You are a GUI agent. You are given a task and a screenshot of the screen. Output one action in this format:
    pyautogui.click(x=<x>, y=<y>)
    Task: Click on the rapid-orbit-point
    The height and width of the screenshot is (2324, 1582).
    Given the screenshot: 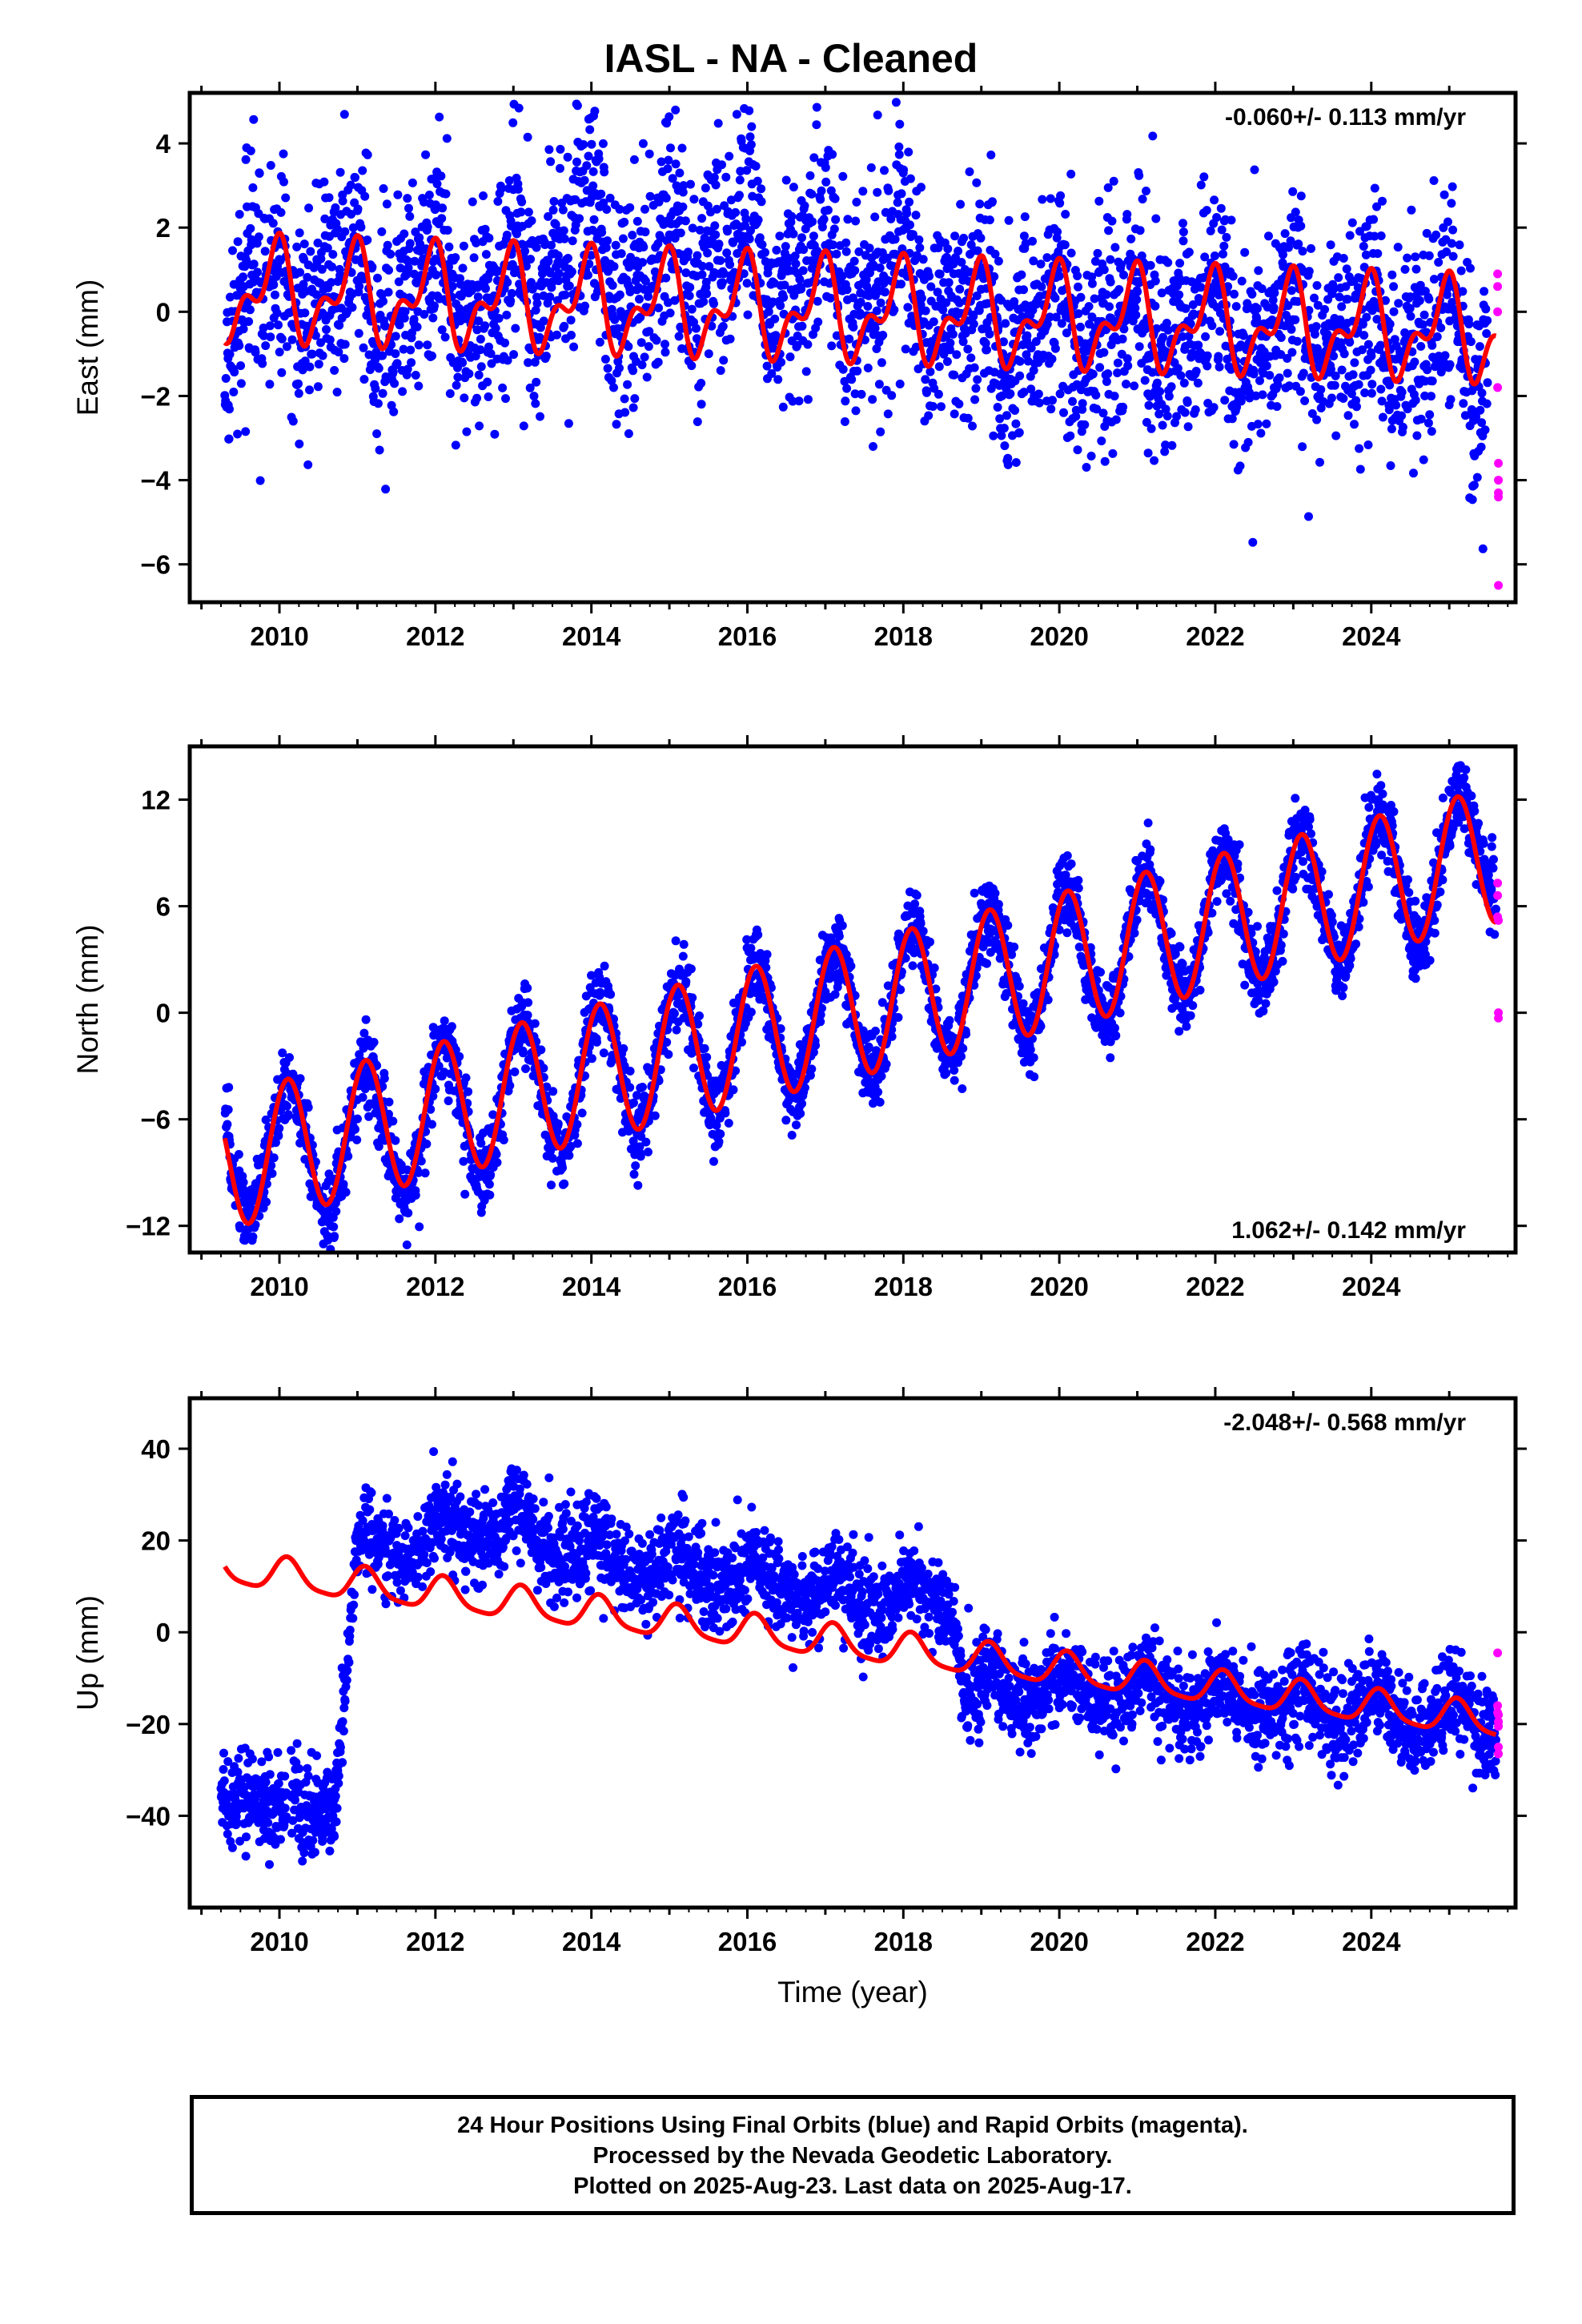 What is the action you would take?
    pyautogui.click(x=1499, y=585)
    